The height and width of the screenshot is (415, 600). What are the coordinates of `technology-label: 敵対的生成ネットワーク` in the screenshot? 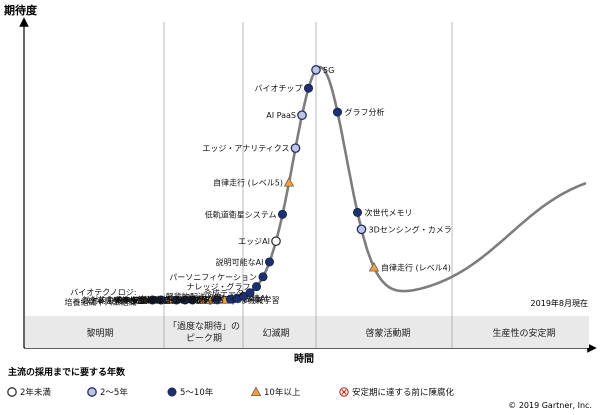 It's located at (127, 300).